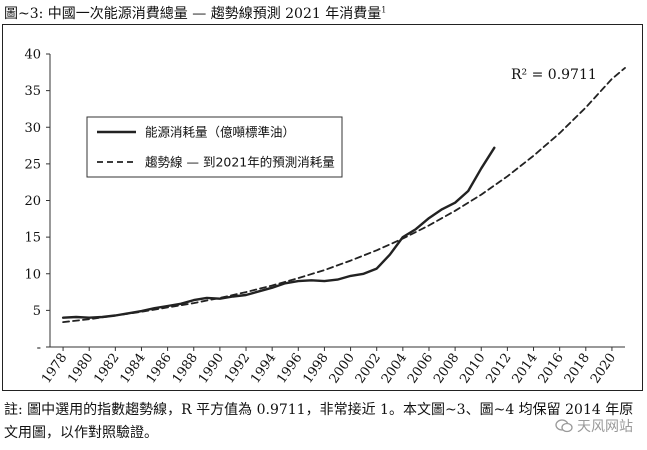 The image size is (647, 450). I want to click on x-tick-label: 1984, so click(132, 369).